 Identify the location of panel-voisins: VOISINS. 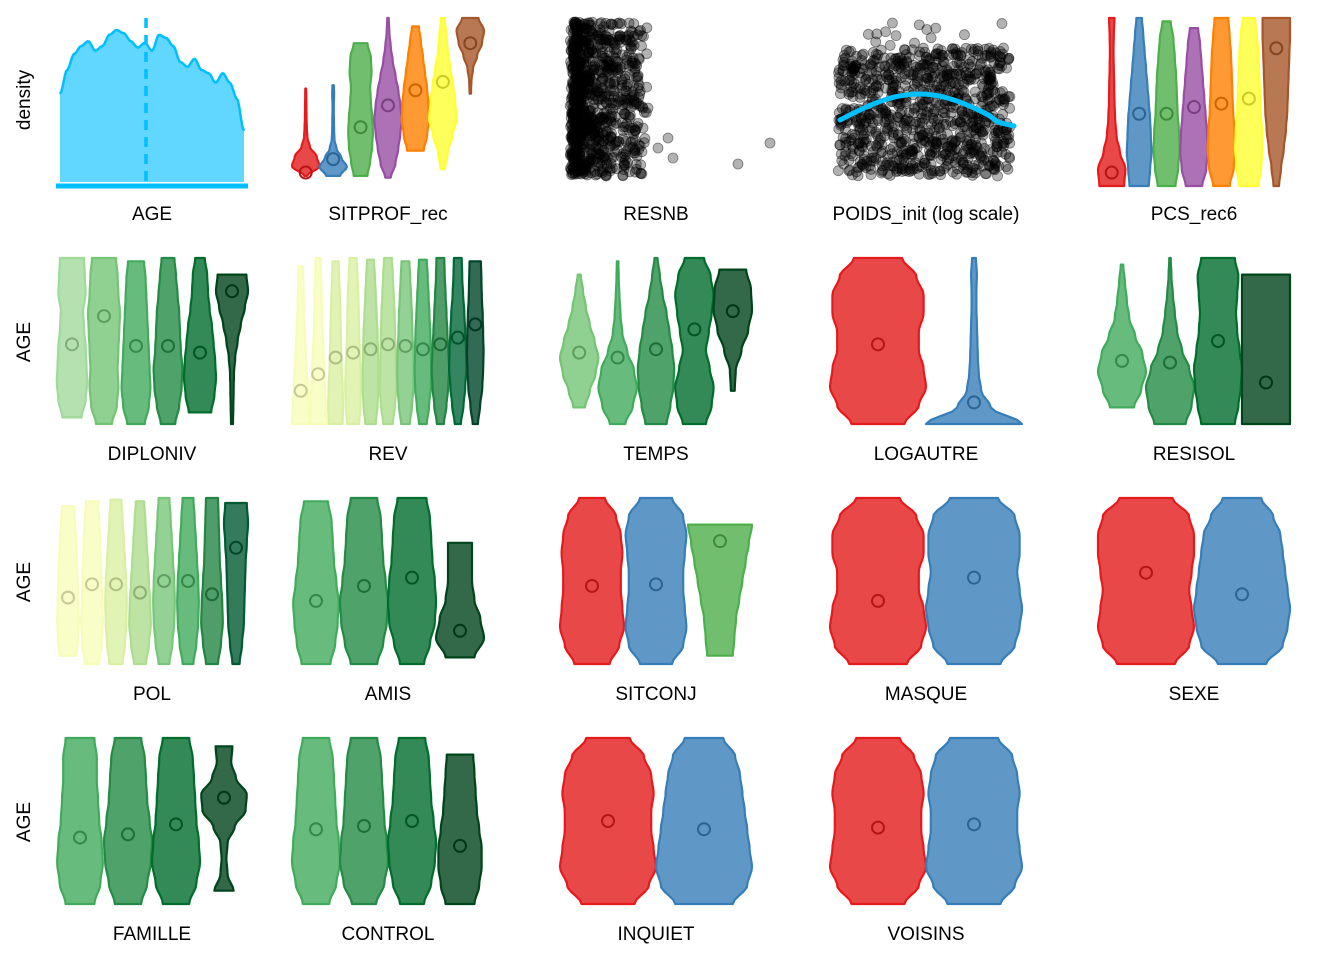
(926, 840).